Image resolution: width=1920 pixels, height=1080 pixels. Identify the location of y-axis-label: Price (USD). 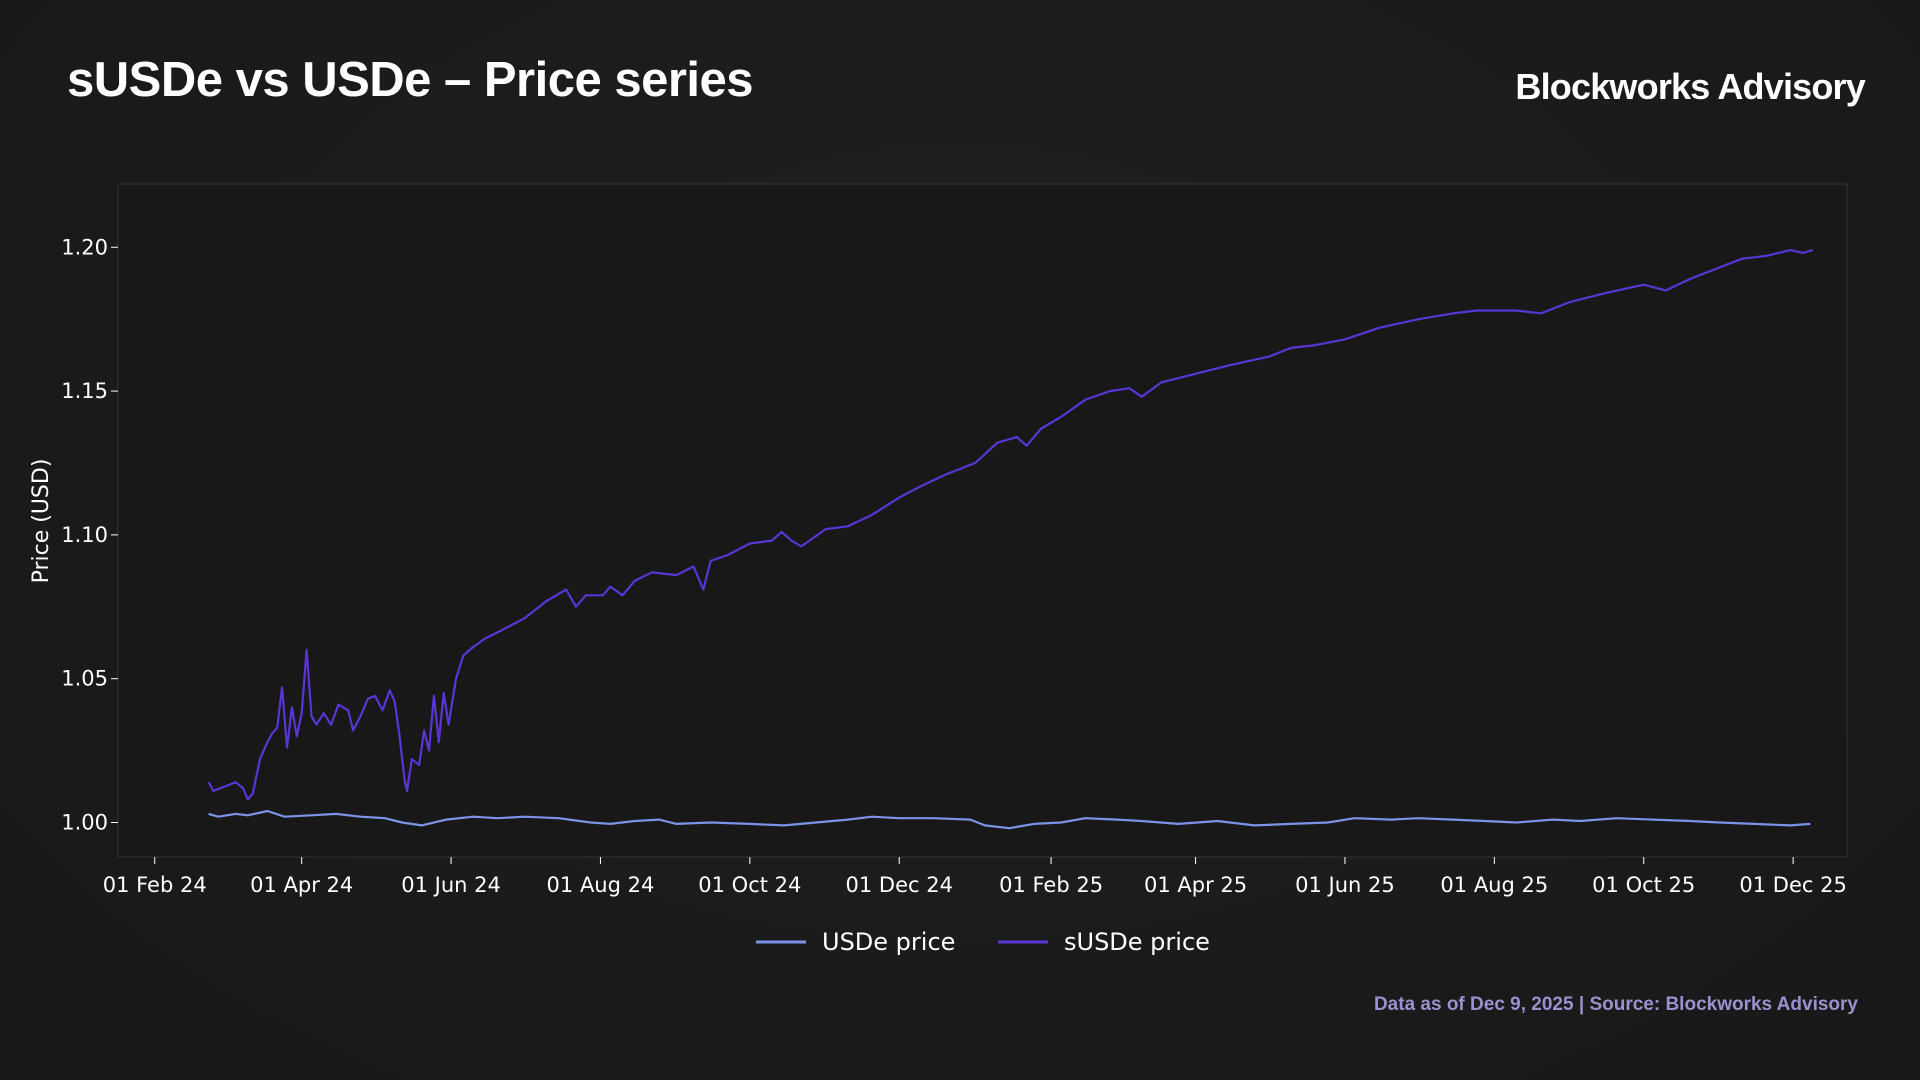
(41, 521).